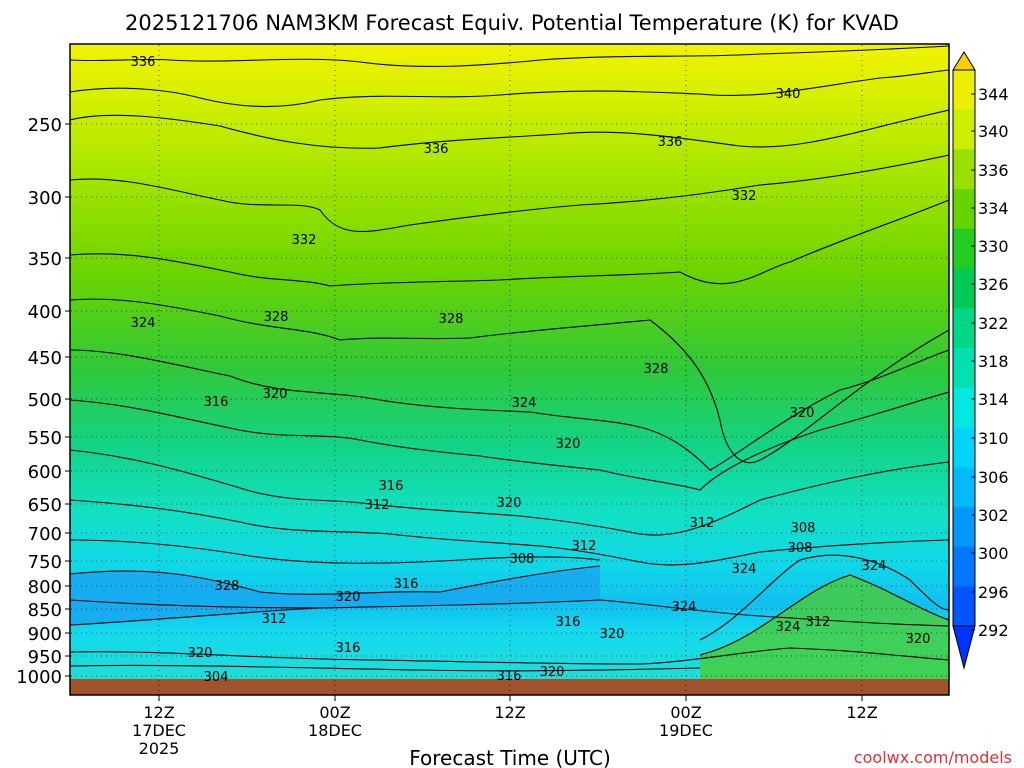 This screenshot has height=768, width=1024. What do you see at coordinates (45, 358) in the screenshot?
I see `y-tick-label: 450` at bounding box center [45, 358].